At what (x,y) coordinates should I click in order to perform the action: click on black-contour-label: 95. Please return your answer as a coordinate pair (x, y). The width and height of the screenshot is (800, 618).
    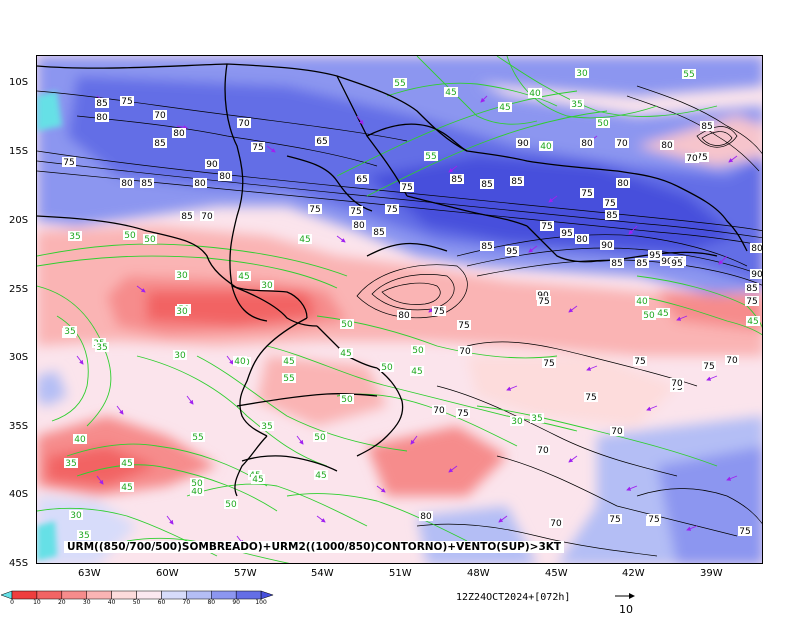
    Looking at the image, I should click on (654, 256).